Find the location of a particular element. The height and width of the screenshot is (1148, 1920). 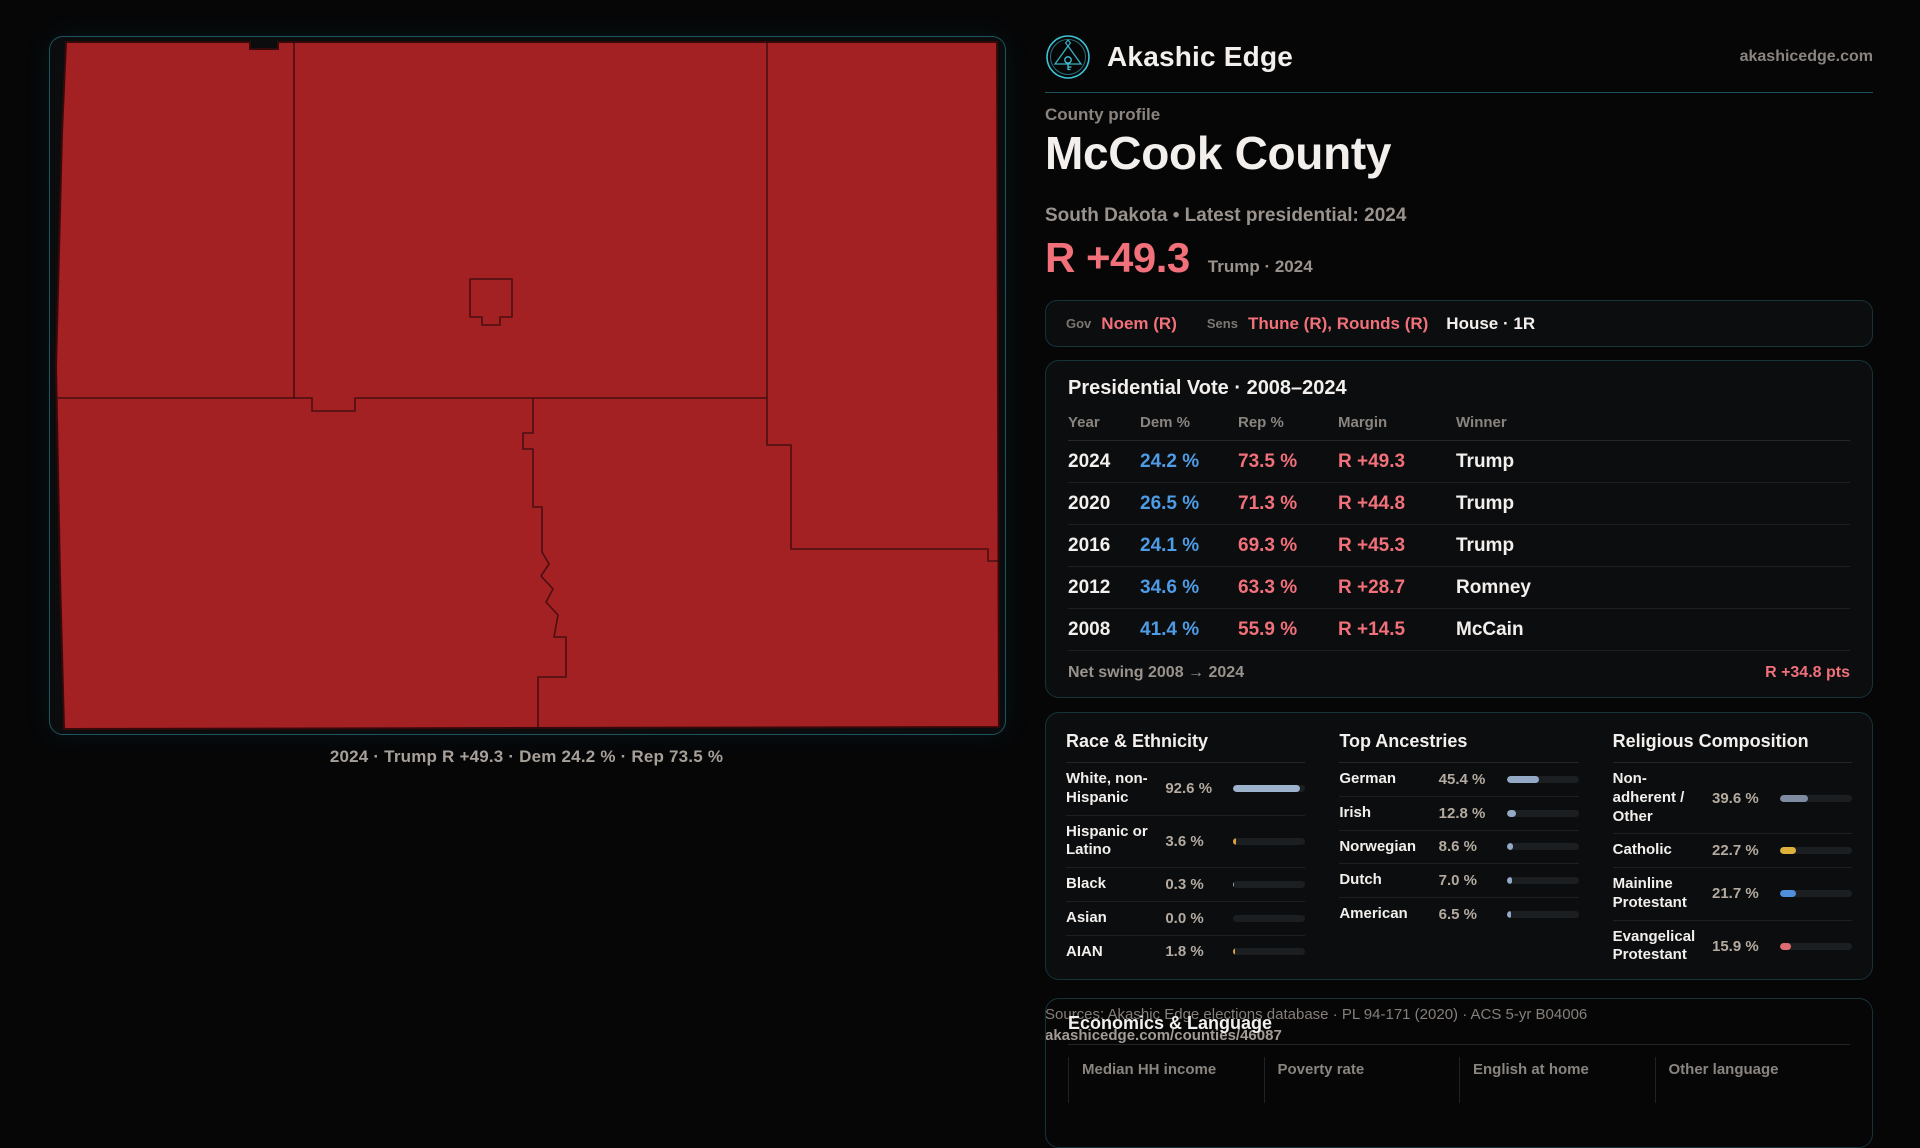

net-swing-value: R +34.8 pts is located at coordinates (1807, 672).